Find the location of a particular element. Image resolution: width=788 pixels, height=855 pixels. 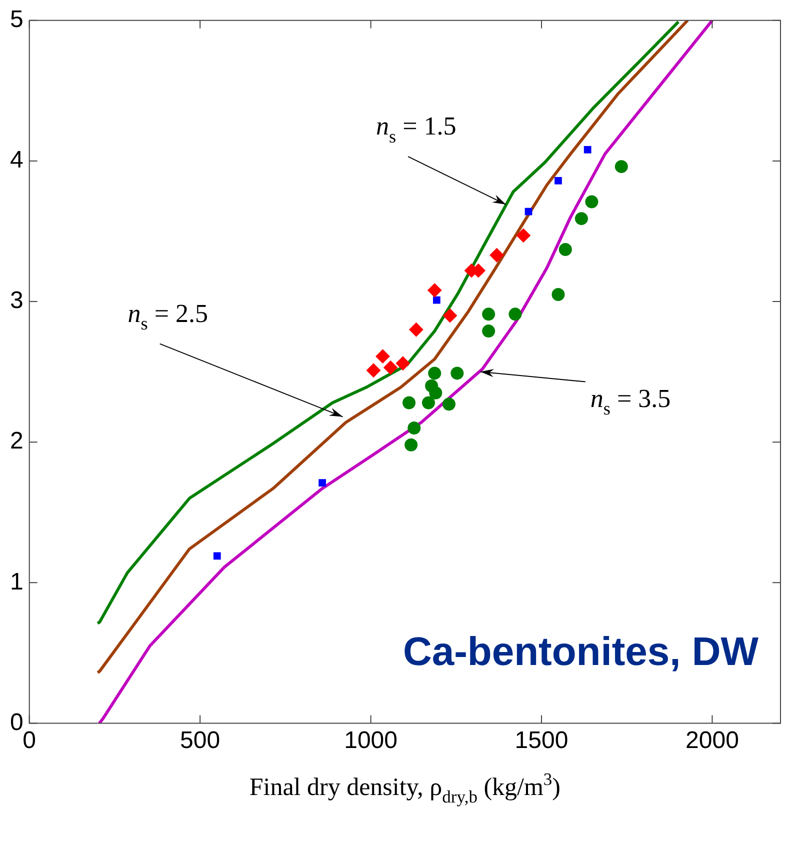

y-tick-label: 4 is located at coordinates (17, 160).